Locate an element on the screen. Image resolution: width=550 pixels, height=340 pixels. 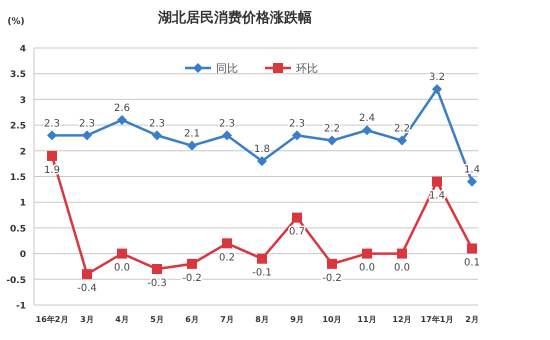
y-tick-label: 1 is located at coordinates (23, 203).